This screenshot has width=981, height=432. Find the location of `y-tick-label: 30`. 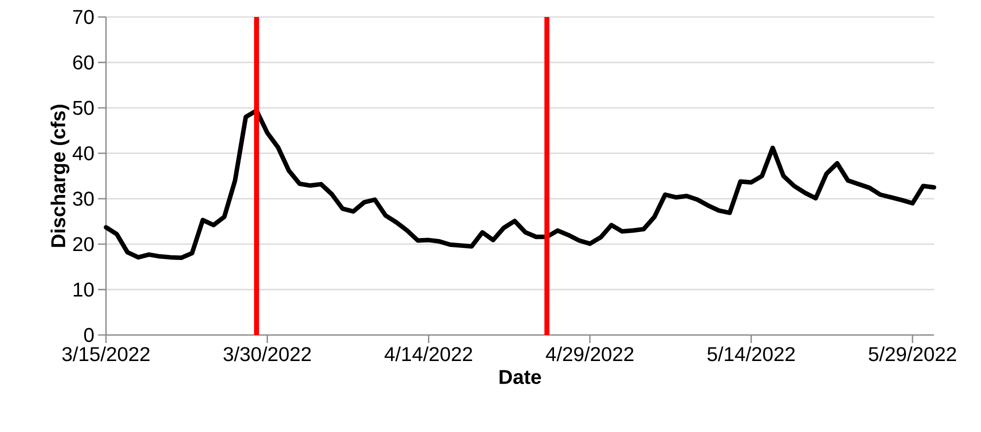

y-tick-label: 30 is located at coordinates (83, 199).